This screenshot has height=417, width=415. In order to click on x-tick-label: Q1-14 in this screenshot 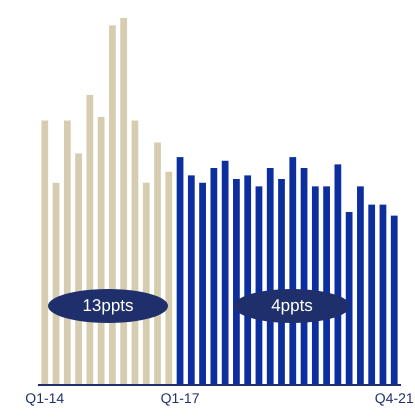, I will do `click(44, 398)`.